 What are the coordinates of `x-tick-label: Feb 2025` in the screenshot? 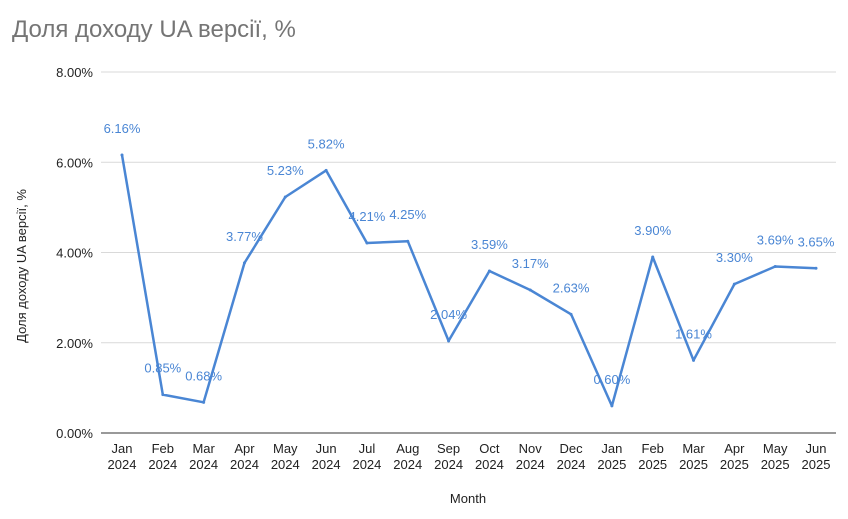 It's located at (652, 456).